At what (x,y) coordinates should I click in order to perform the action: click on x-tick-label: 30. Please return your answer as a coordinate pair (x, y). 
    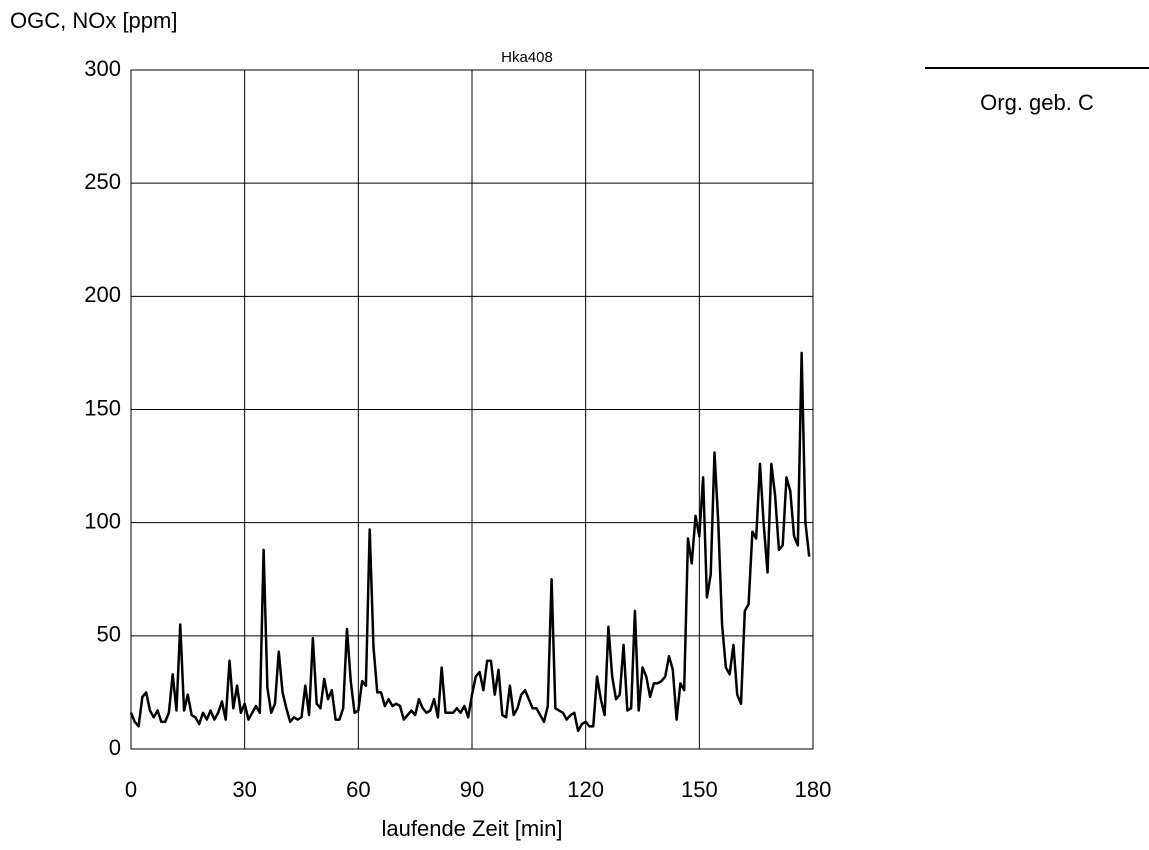
    Looking at the image, I should click on (244, 789).